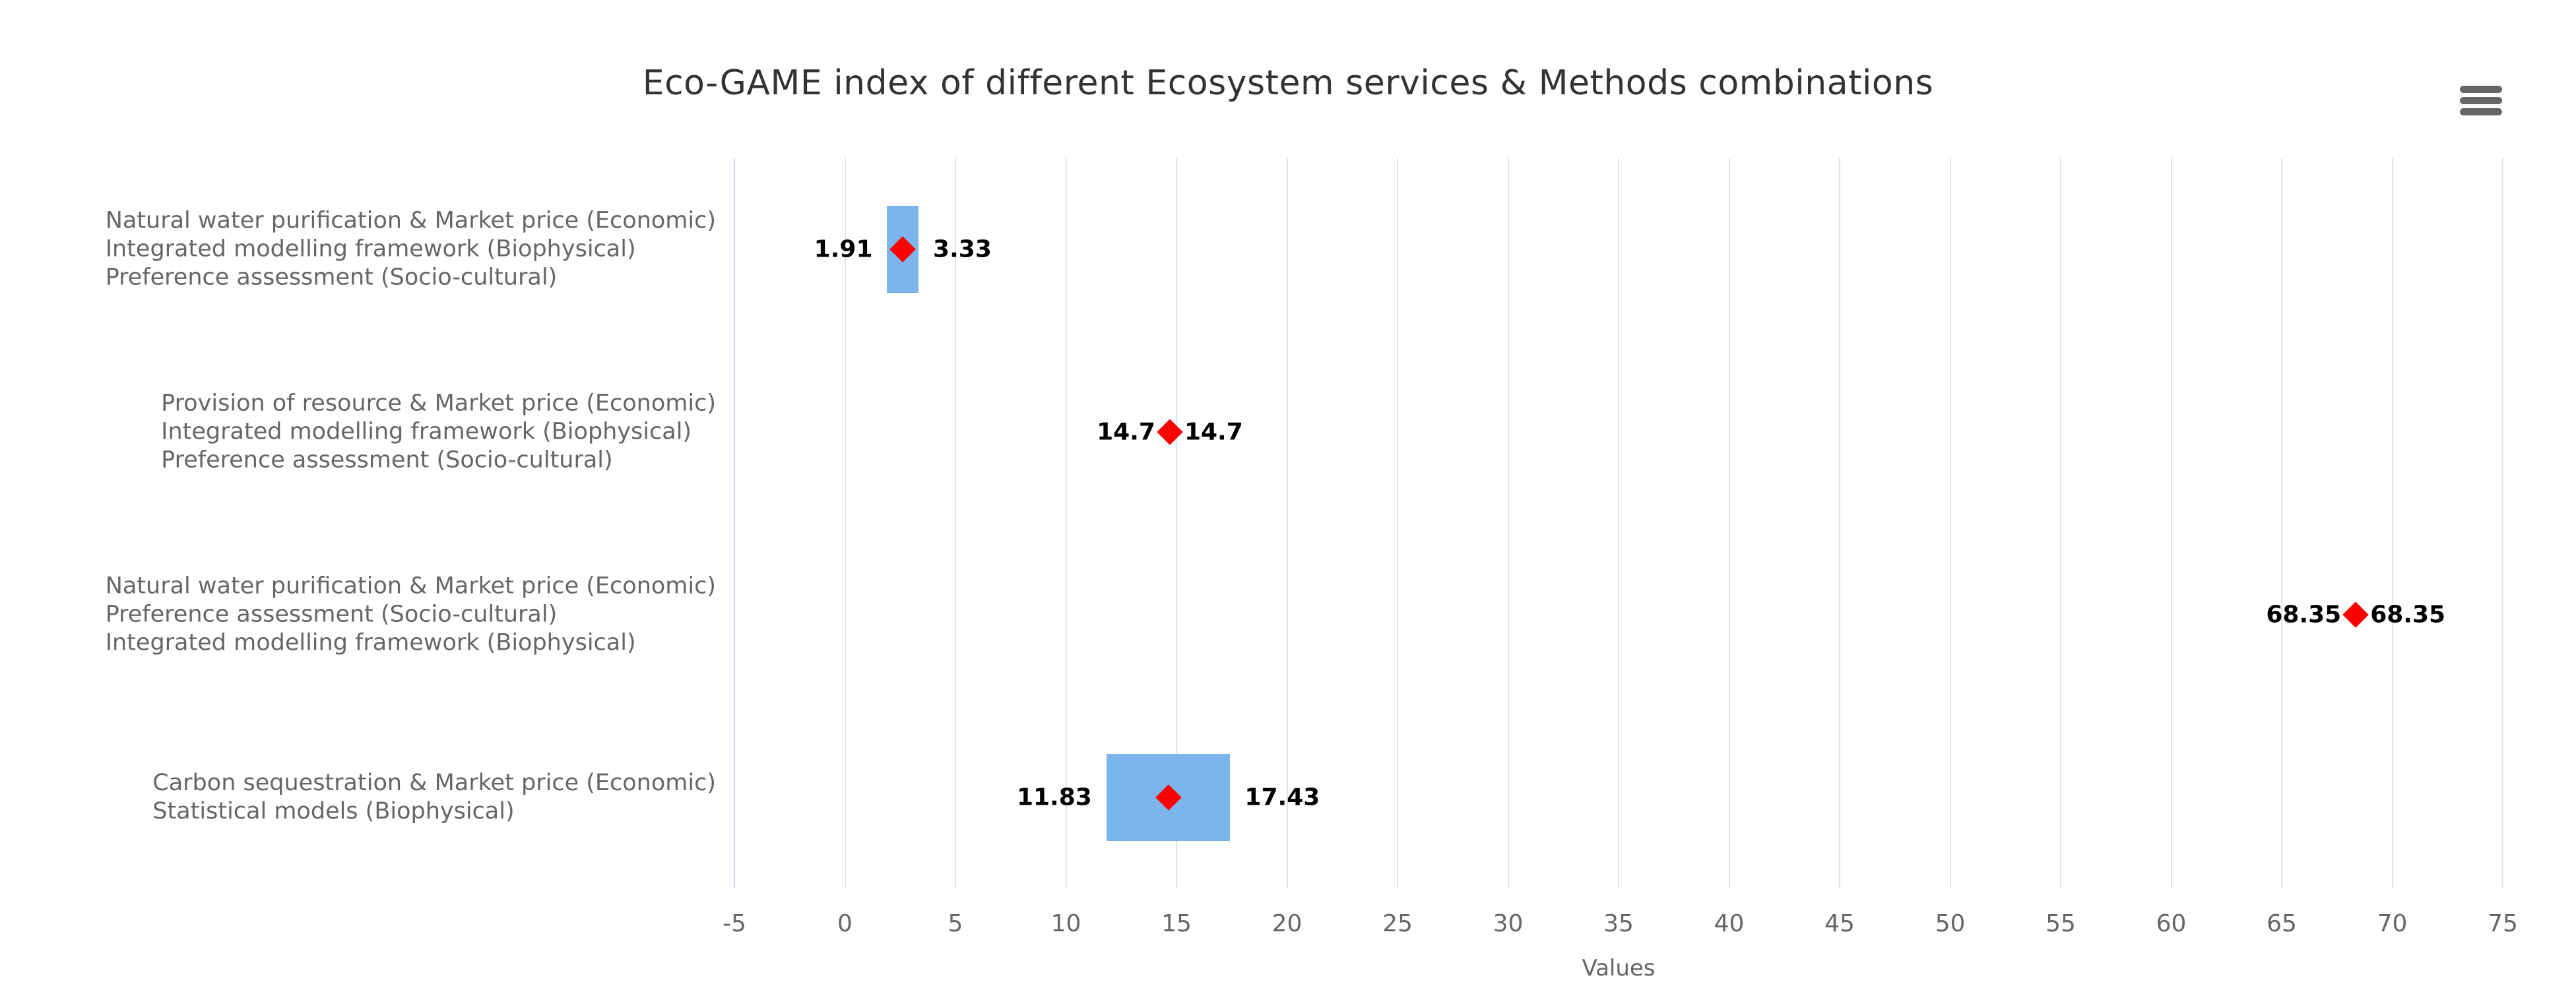 This screenshot has height=992, width=2576. I want to click on hamburger-menu-icon, so click(2482, 100).